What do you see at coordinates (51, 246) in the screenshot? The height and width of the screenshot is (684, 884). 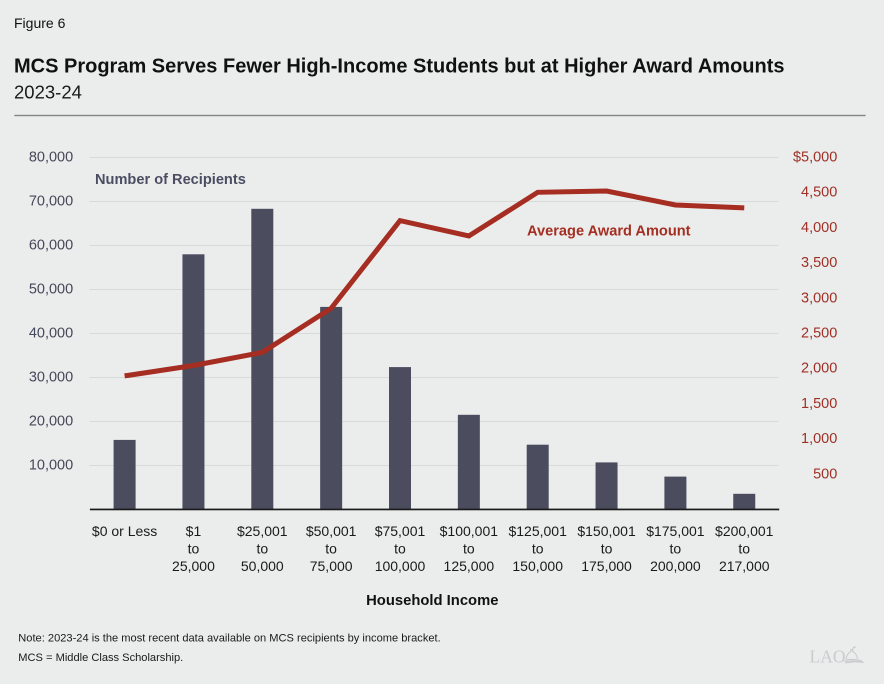 I see `svg-text: 60,000` at bounding box center [51, 246].